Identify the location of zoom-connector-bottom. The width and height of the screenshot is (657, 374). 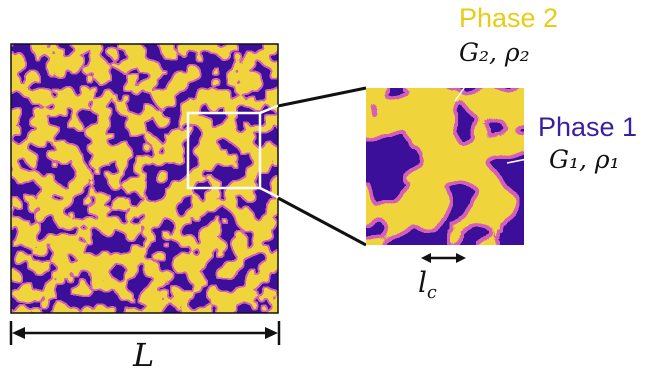
(322, 221).